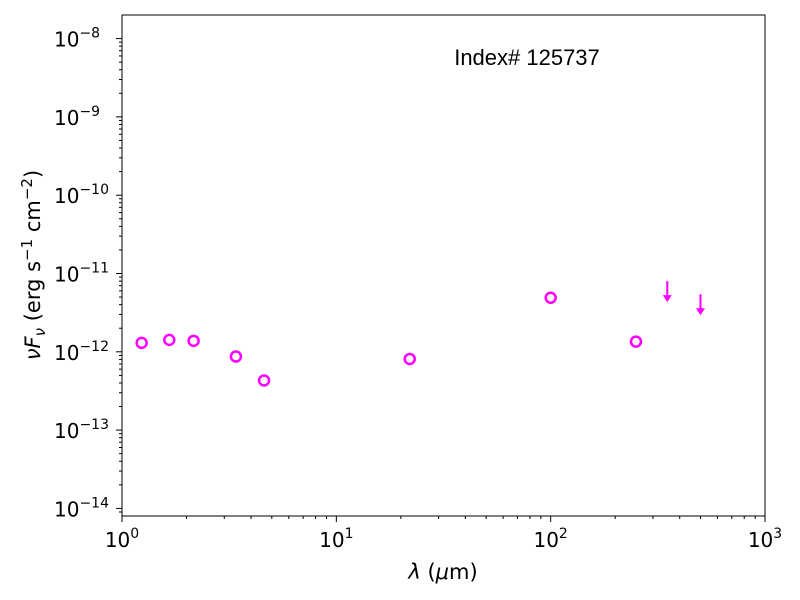  Describe the element at coordinates (81, 273) in the screenshot. I see `y-tick-label: 10⁻¹¹` at that location.